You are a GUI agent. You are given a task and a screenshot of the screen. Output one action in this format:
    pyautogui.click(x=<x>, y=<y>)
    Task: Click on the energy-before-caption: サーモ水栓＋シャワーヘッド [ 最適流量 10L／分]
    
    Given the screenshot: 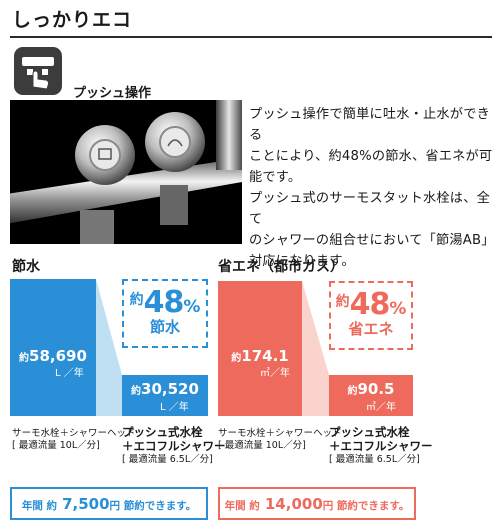 What is the action you would take?
    pyautogui.click(x=280, y=439)
    